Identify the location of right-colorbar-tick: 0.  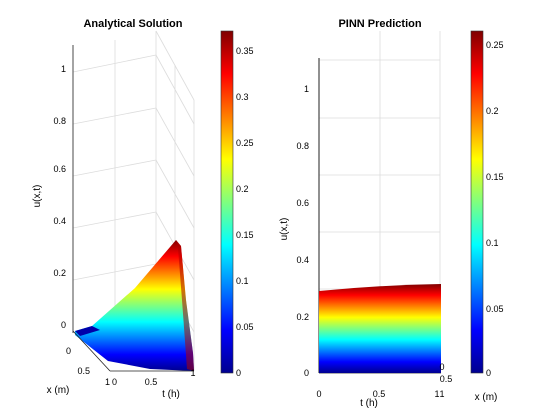
(488, 373).